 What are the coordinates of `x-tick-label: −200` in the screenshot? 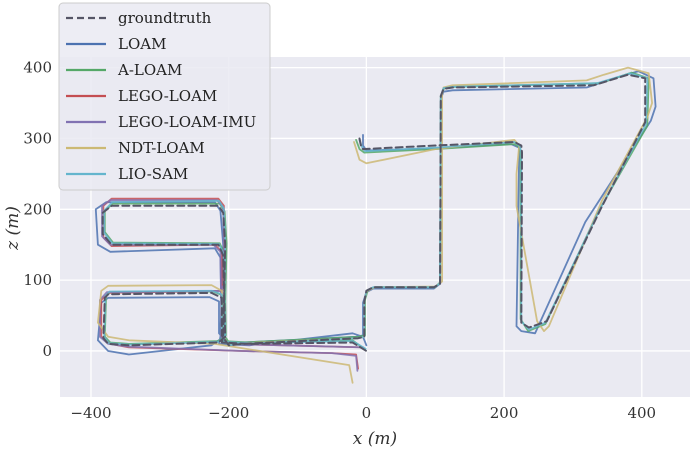 It's located at (228, 413).